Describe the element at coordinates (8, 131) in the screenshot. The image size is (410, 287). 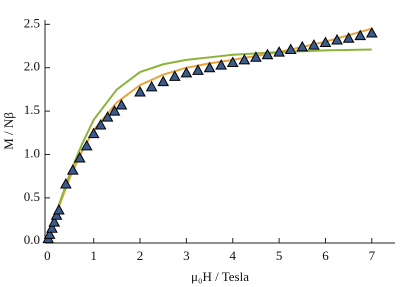
I see `y-axis-title: M / Nβ` at that location.